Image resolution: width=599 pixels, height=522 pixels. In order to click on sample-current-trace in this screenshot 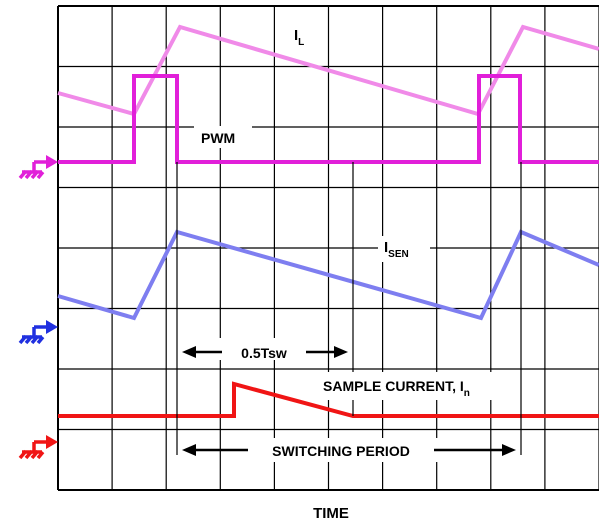, I will do `click(328, 399)`.